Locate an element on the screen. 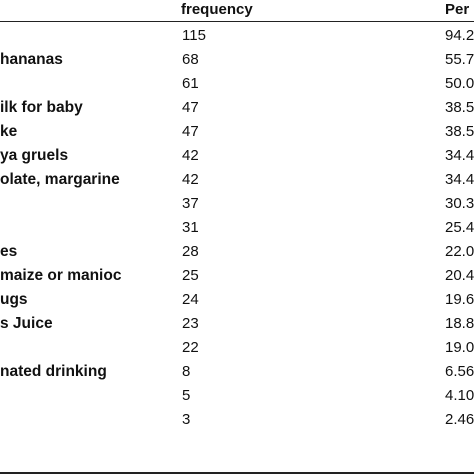 The height and width of the screenshot is (474, 474). table-row: 31 25.4 is located at coordinates (237, 228).